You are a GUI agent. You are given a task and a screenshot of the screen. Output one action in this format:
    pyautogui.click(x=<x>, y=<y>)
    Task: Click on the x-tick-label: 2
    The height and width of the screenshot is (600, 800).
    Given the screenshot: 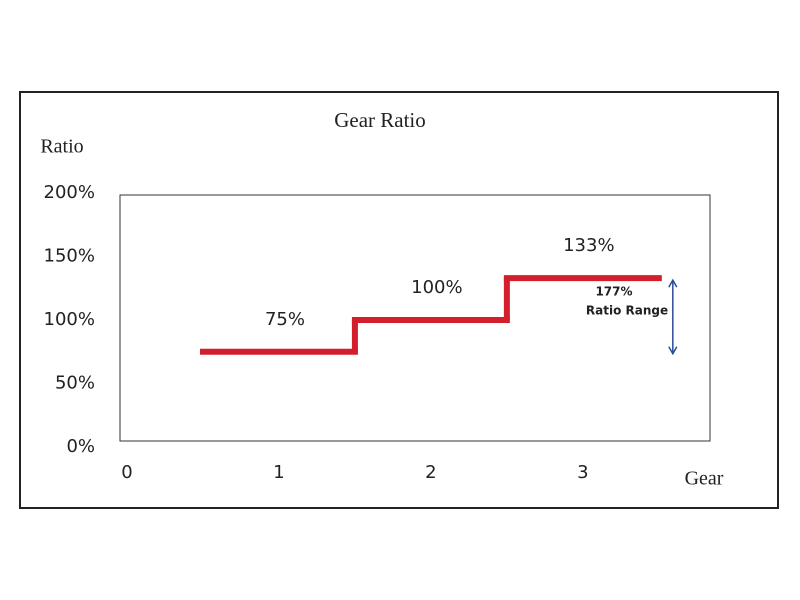 What is the action you would take?
    pyautogui.click(x=430, y=472)
    